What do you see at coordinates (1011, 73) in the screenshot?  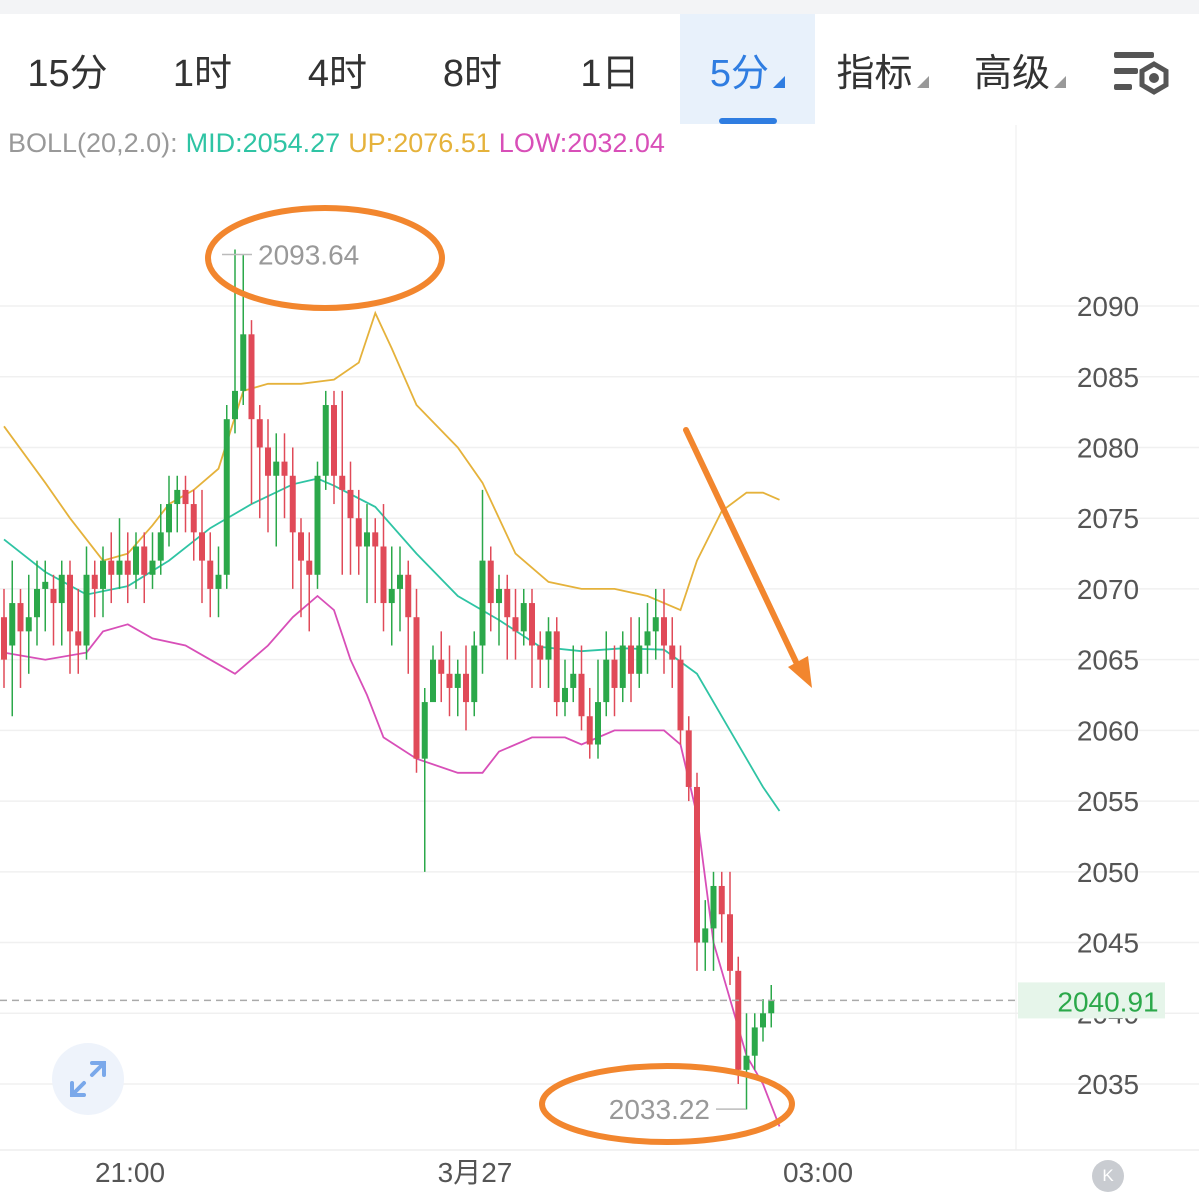 I see `tab-label: 高级` at bounding box center [1011, 73].